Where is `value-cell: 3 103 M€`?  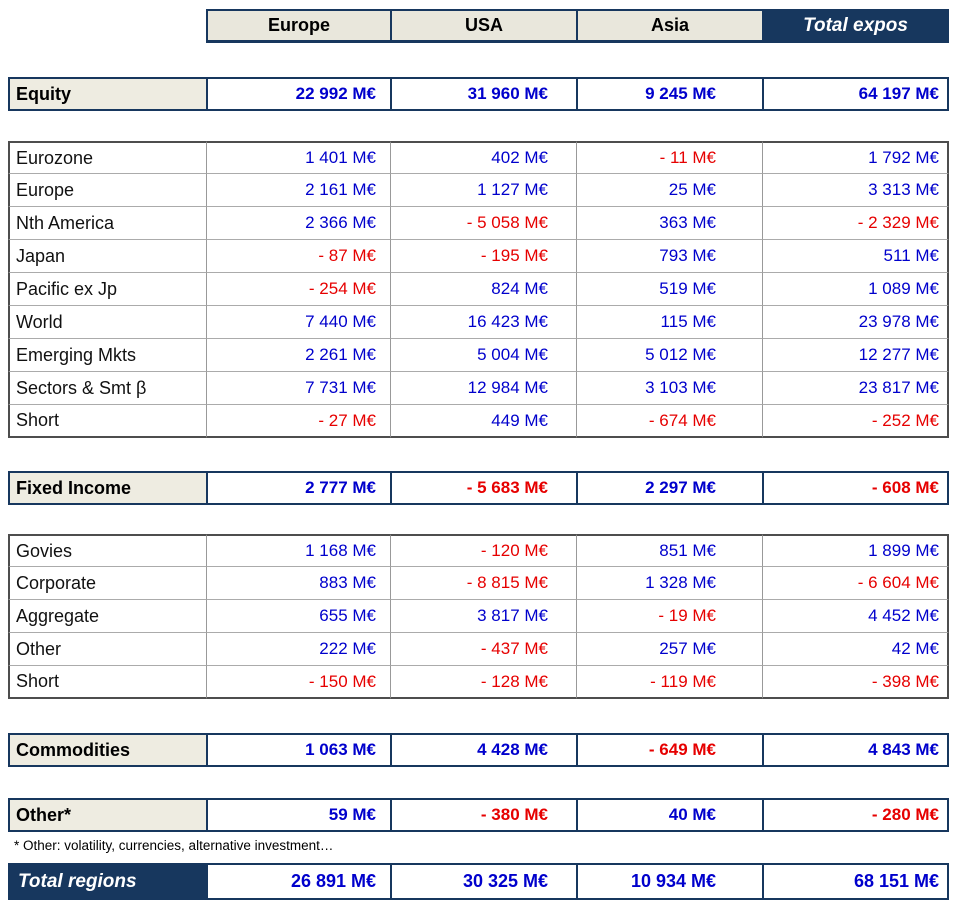 value-cell: 3 103 M€ is located at coordinates (669, 388).